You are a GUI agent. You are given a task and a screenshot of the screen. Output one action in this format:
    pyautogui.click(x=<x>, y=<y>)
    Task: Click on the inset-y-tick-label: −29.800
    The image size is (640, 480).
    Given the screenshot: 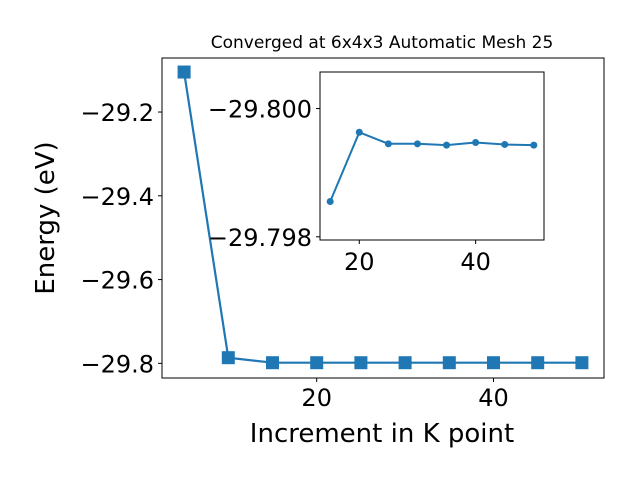 What is the action you would take?
    pyautogui.click(x=260, y=110)
    